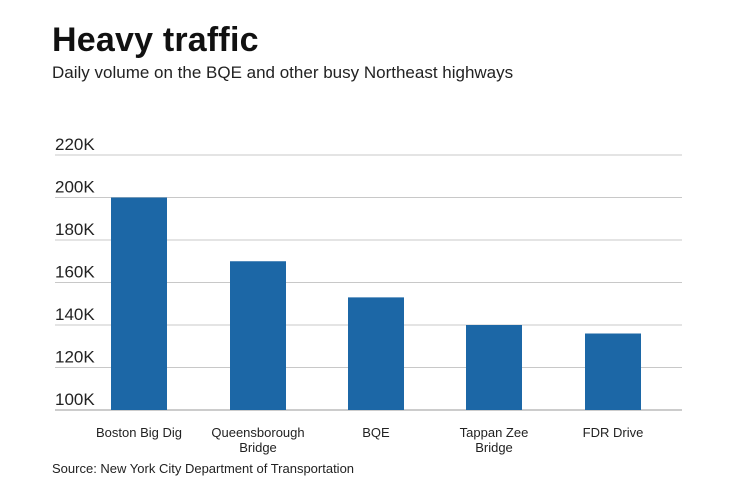  Describe the element at coordinates (75, 399) in the screenshot. I see `y-tick-label: 100K` at that location.